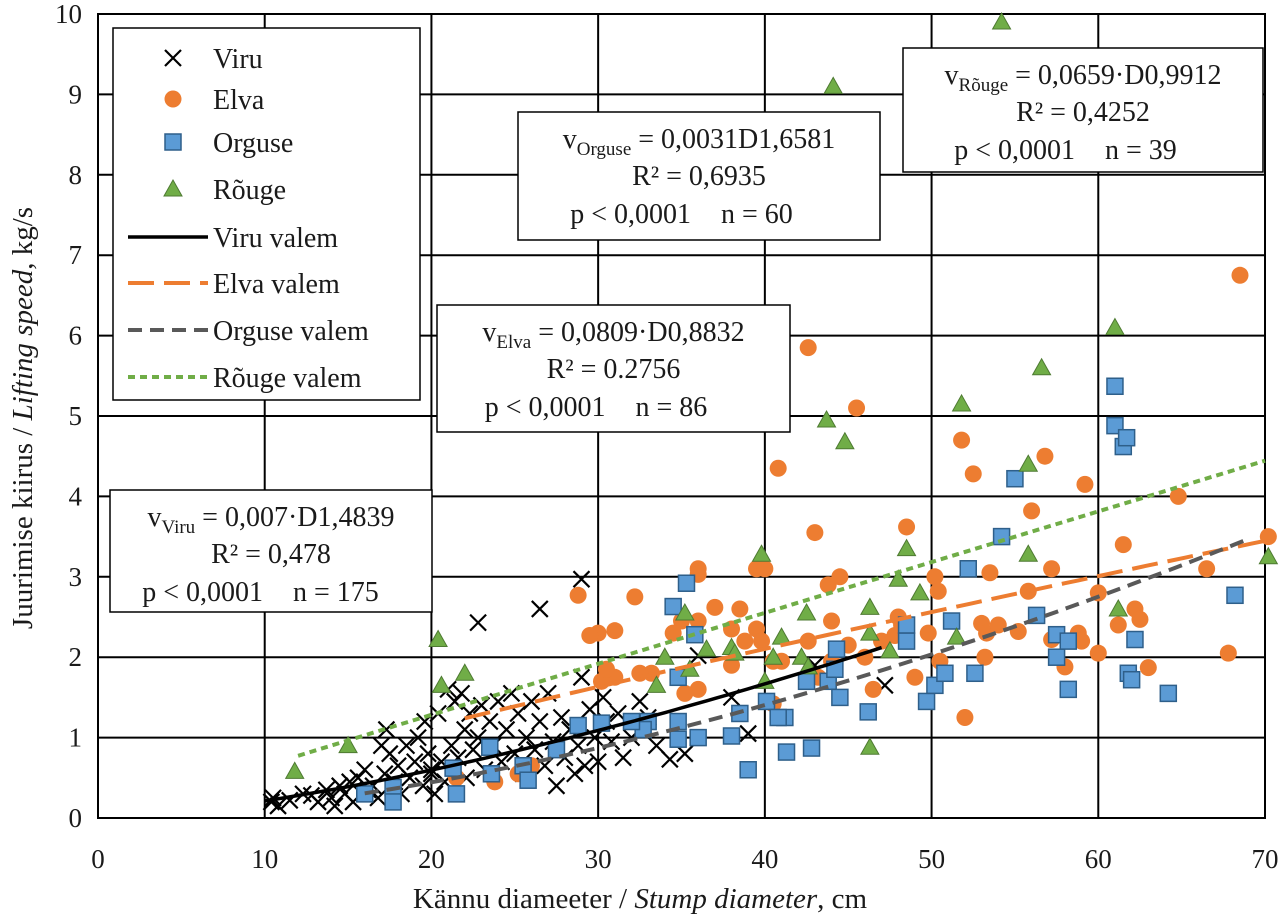 Image resolution: width=1280 pixels, height=918 pixels. I want to click on n-count-text: n = 86, so click(672, 407).